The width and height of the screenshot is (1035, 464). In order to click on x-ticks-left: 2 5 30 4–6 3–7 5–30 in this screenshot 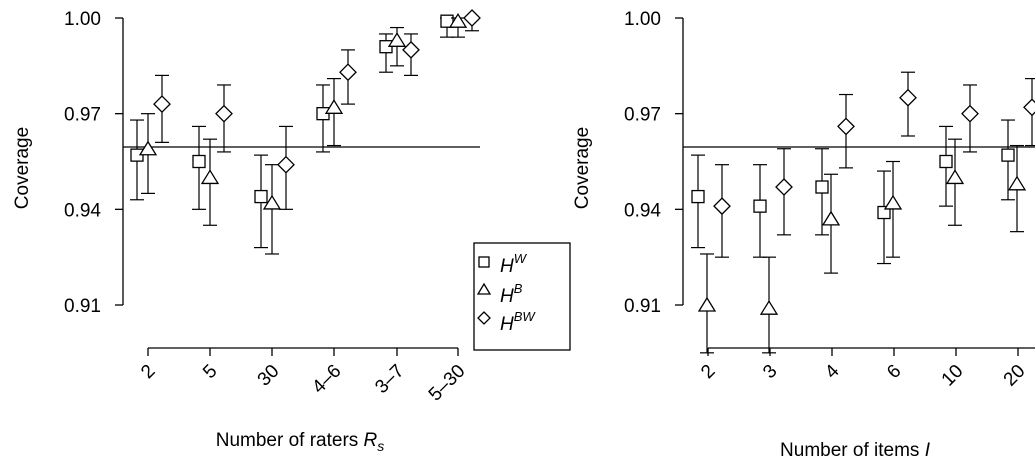, I will do `click(303, 377)`.